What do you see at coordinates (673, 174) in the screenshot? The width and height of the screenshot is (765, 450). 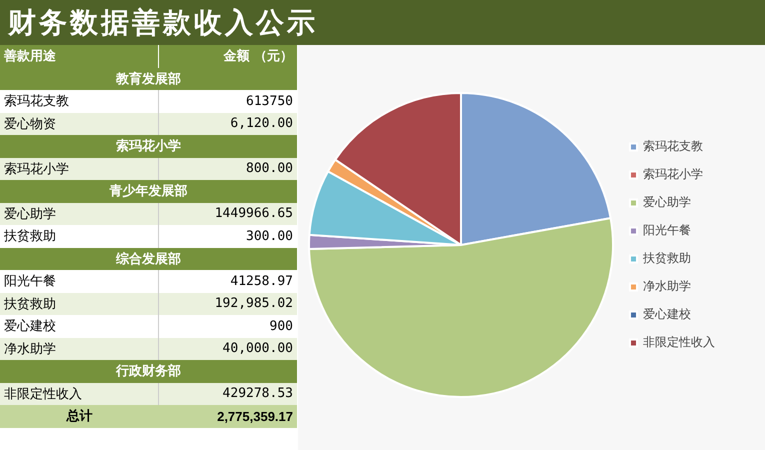 I see `legend-label: 索玛花小学` at bounding box center [673, 174].